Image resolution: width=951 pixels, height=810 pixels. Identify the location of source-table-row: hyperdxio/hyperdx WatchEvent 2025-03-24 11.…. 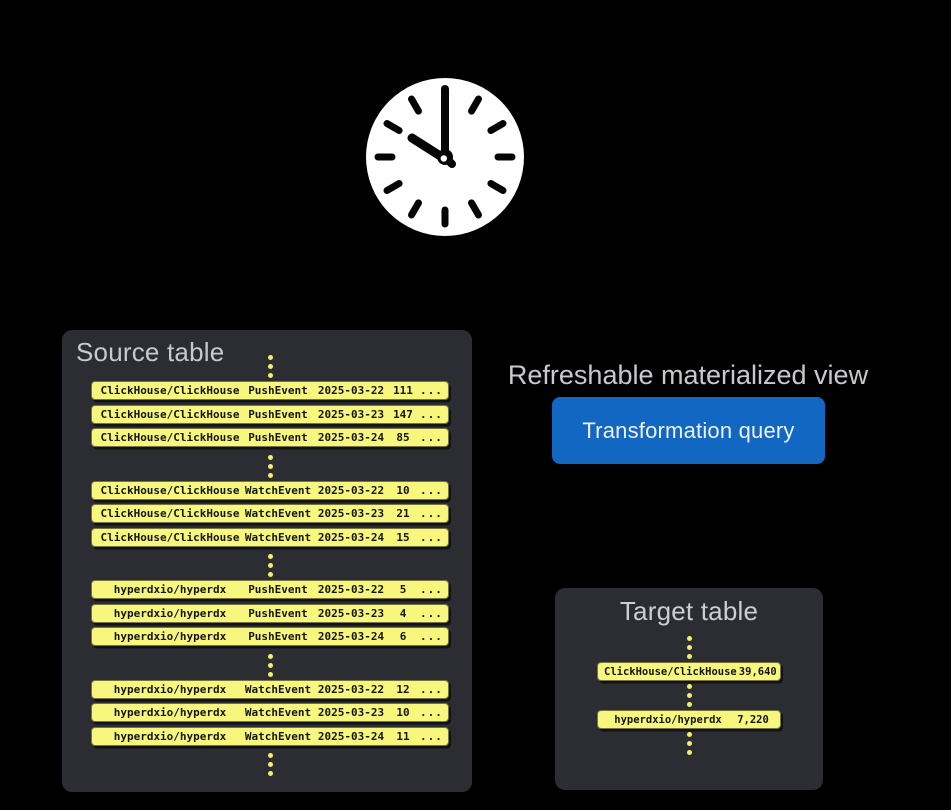
(270, 736).